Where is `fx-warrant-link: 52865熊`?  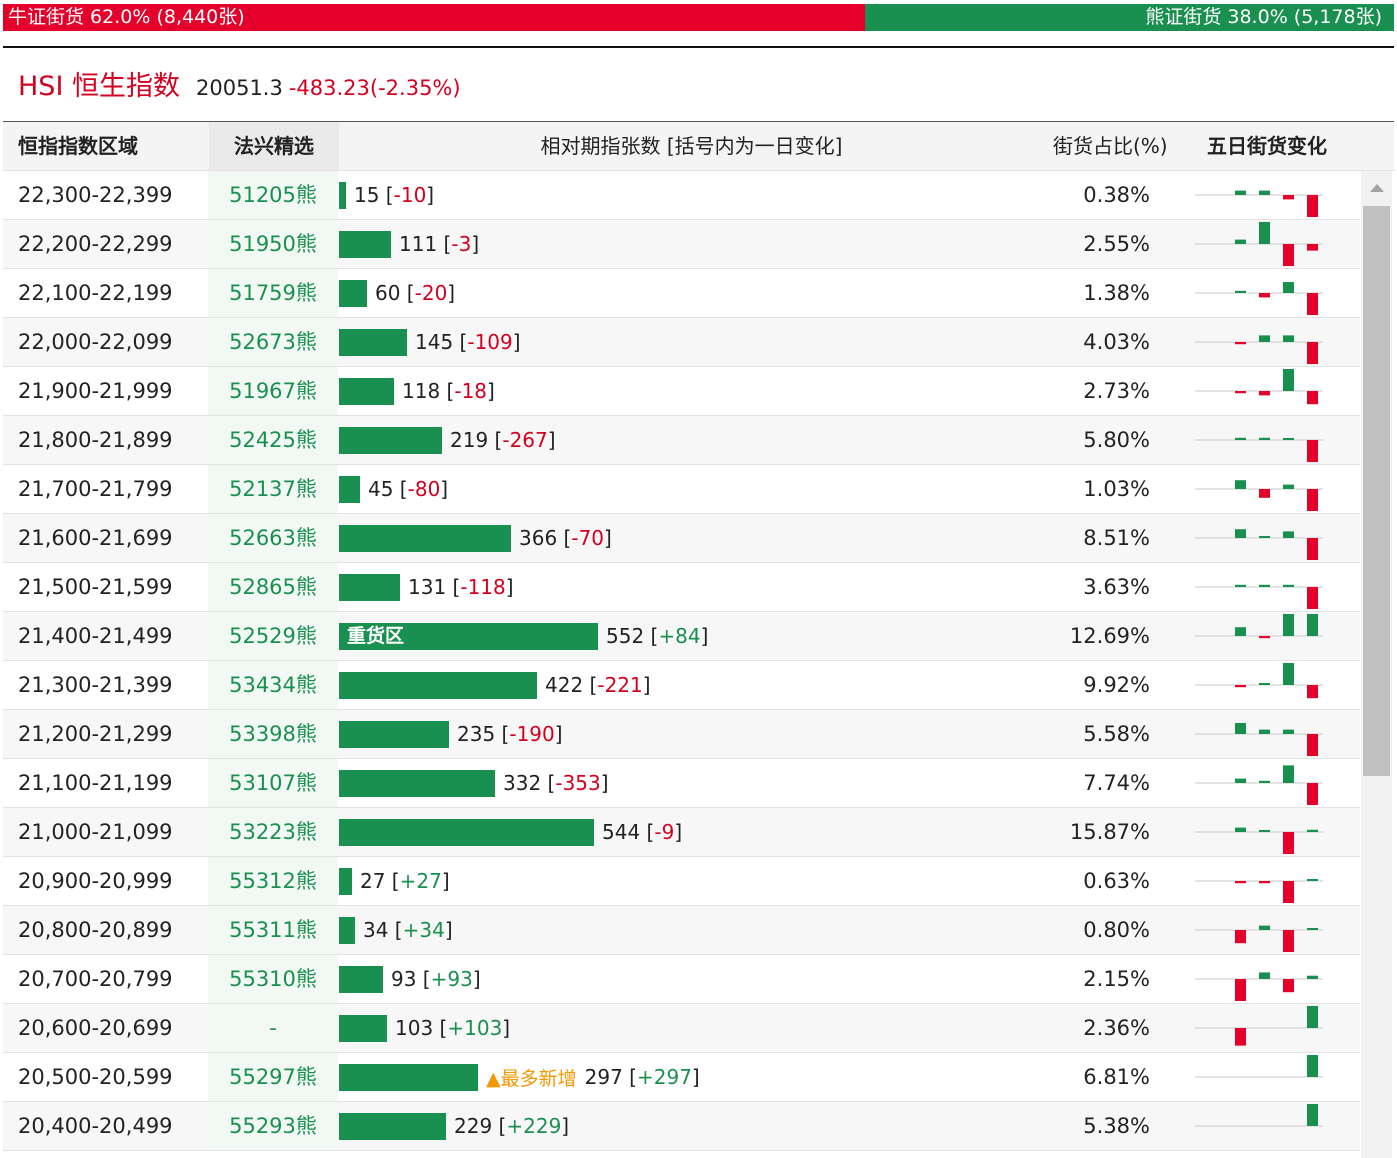
fx-warrant-link: 52865熊 is located at coordinates (273, 587).